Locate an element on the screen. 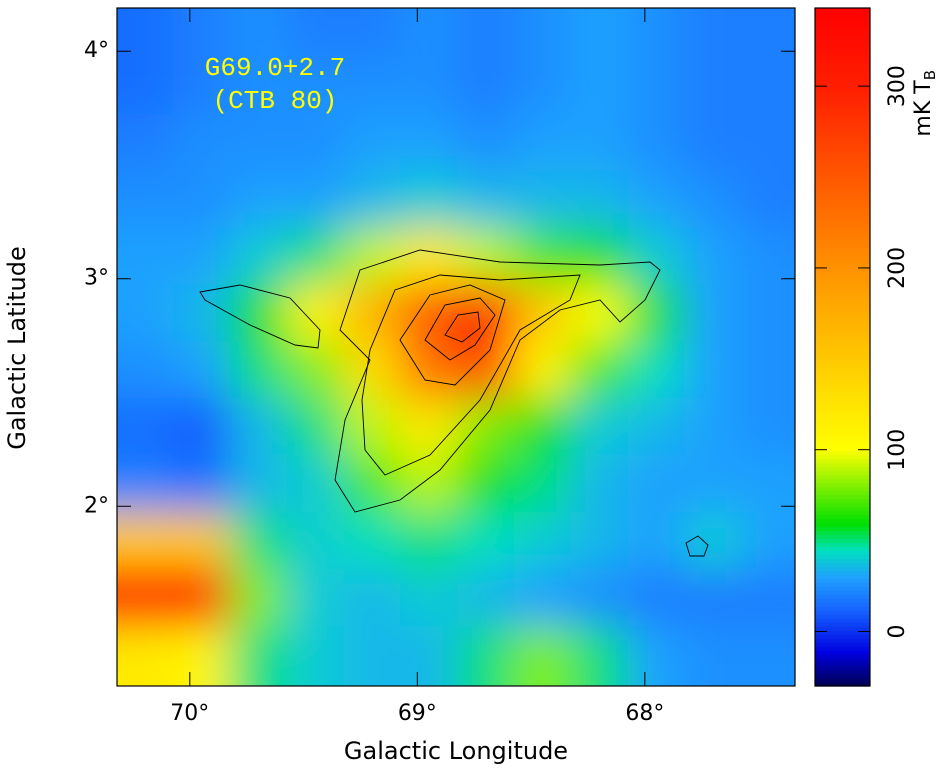 The width and height of the screenshot is (941, 772). colorbar-label: mK TB is located at coordinates (925, 103).